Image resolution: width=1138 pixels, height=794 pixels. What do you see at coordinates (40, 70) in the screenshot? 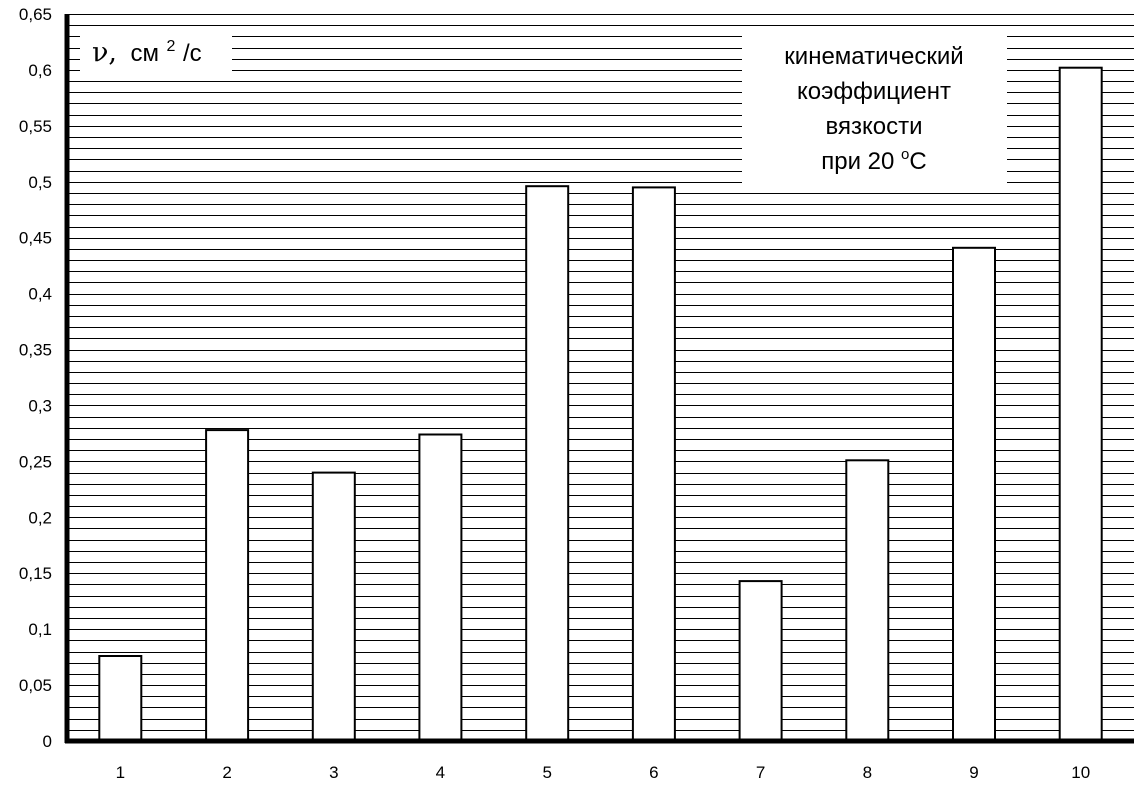
I see `y-tick-label: 0,6` at bounding box center [40, 70].